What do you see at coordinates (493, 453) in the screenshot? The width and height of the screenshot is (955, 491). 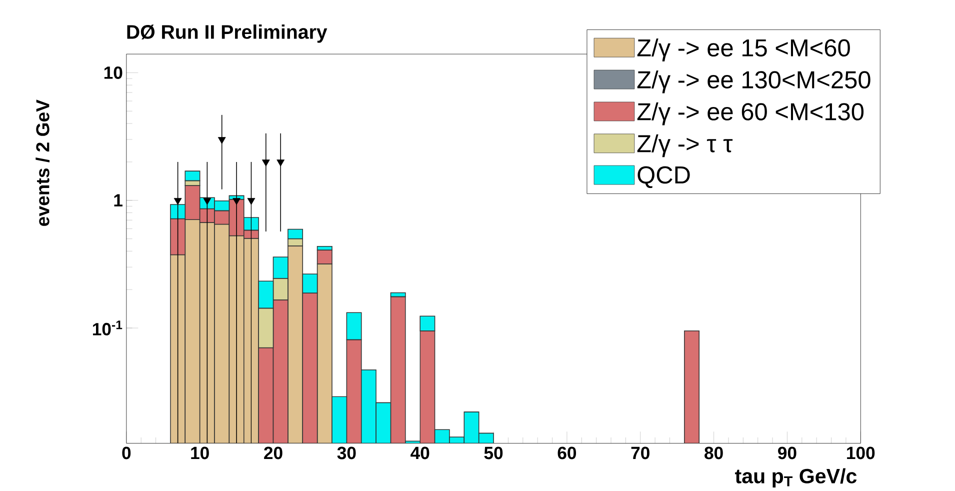 I see `x-tick-label: 50` at bounding box center [493, 453].